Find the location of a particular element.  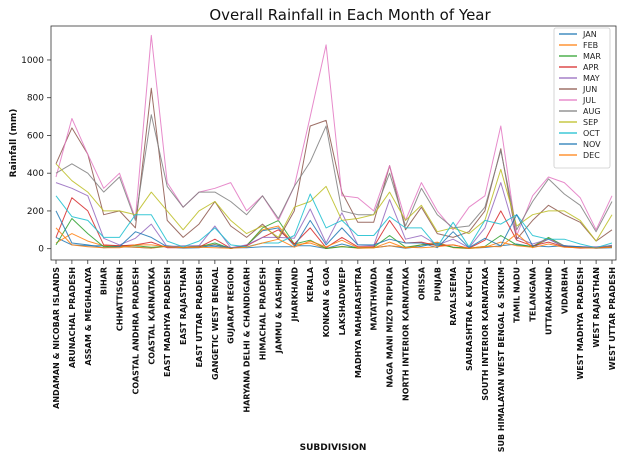

series-line-may is located at coordinates (334, 215).